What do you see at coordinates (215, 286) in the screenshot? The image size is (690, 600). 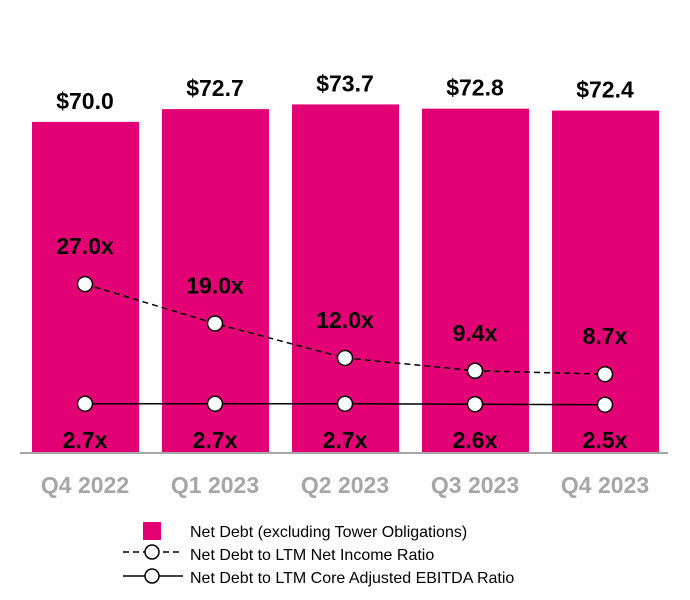 I see `ratio-label: 19.0x` at bounding box center [215, 286].